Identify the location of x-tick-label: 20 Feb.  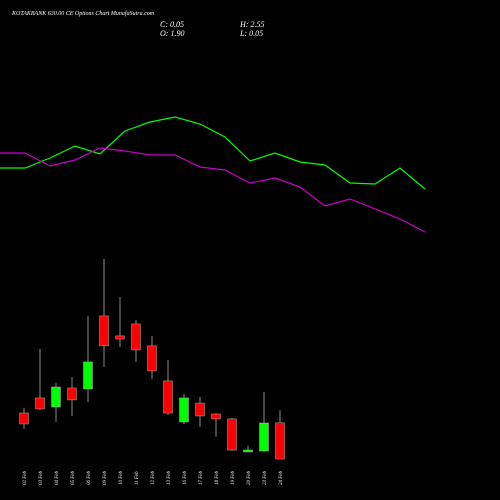
(249, 477).